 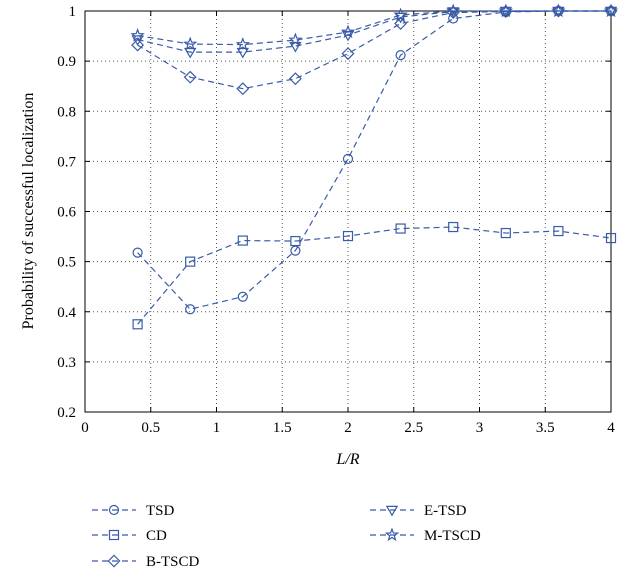 What do you see at coordinates (418, 511) in the screenshot?
I see `legend-item: E-TSD` at bounding box center [418, 511].